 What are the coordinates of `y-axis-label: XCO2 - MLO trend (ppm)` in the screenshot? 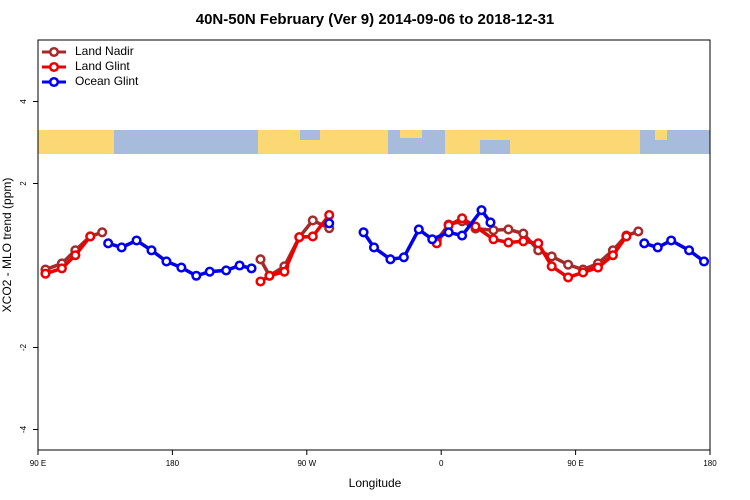 It's located at (7, 245).